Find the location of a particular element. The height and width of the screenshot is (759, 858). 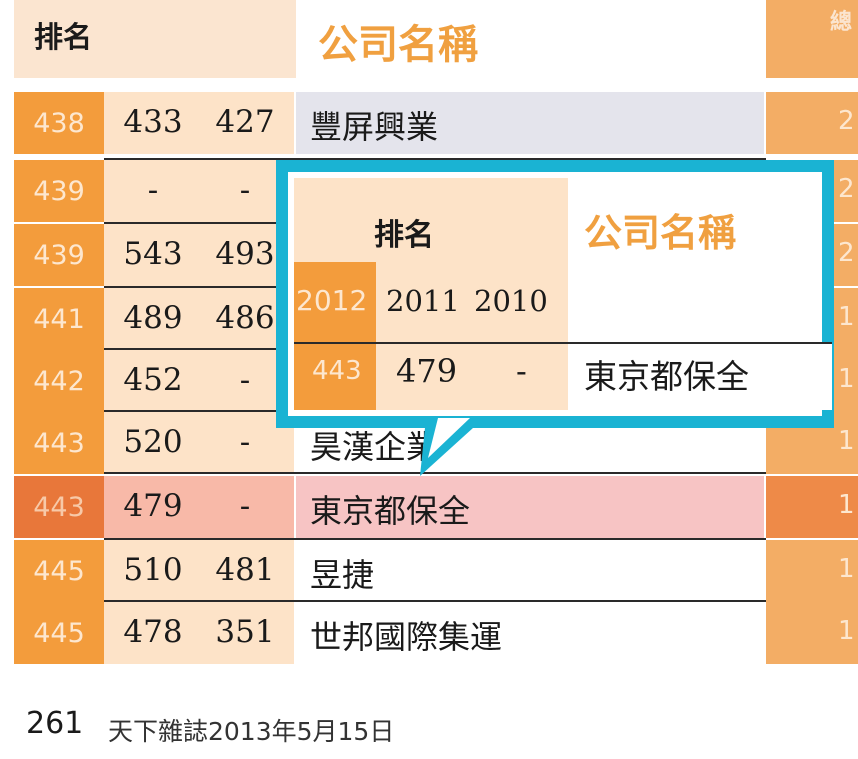

table-row: 445 510 481 昱捷 1 is located at coordinates (429, 571).